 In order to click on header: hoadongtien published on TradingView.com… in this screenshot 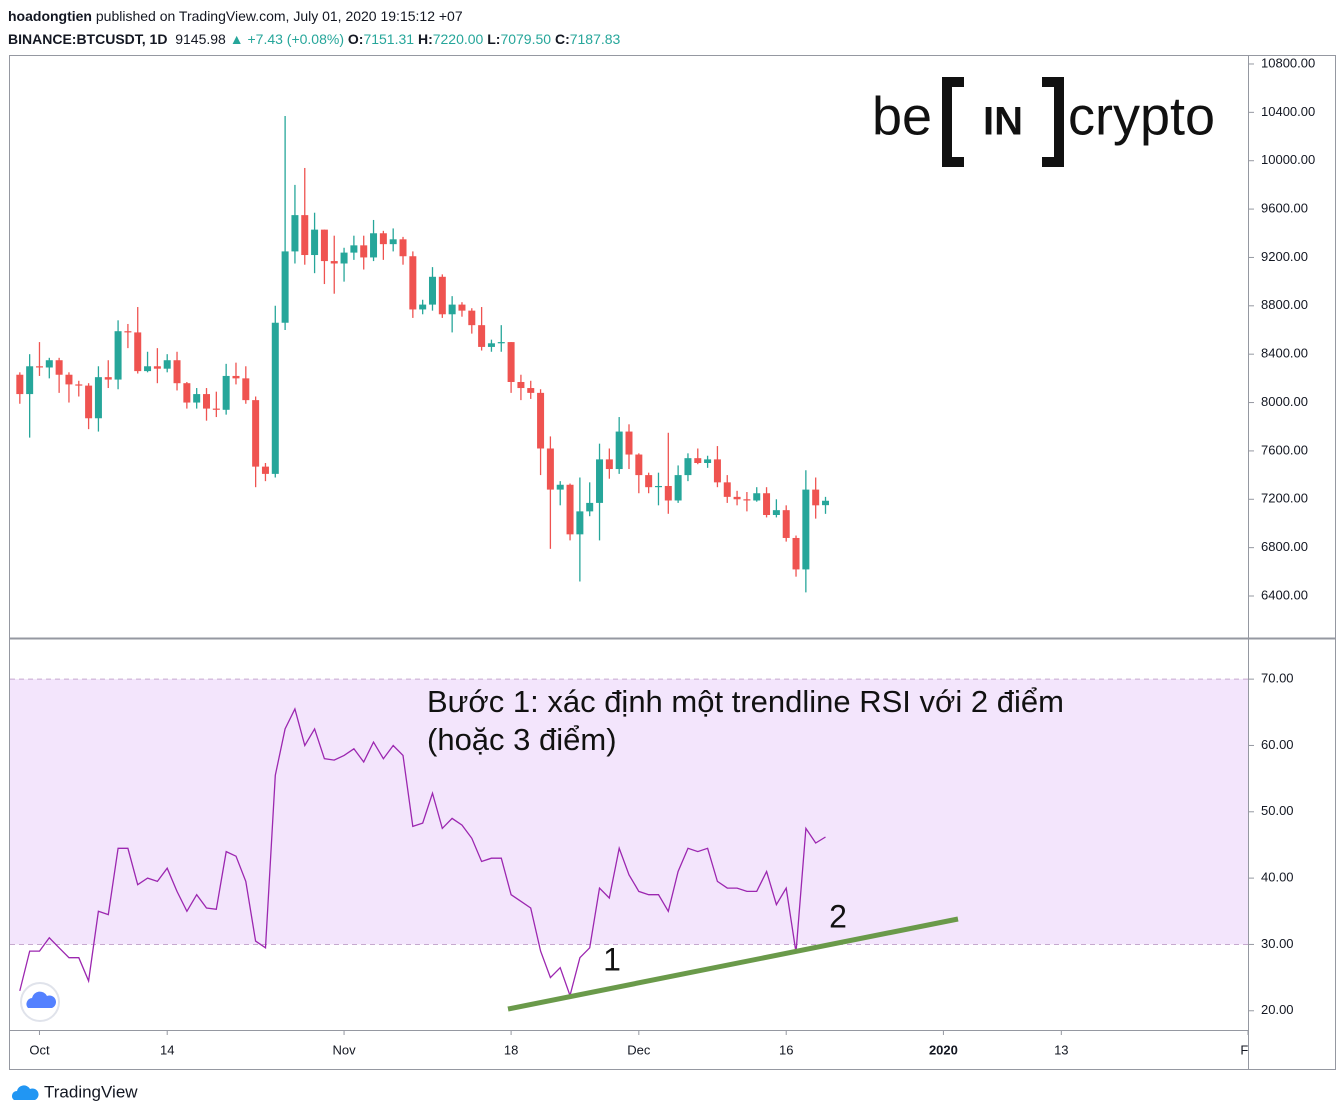, I will do `click(314, 28)`.